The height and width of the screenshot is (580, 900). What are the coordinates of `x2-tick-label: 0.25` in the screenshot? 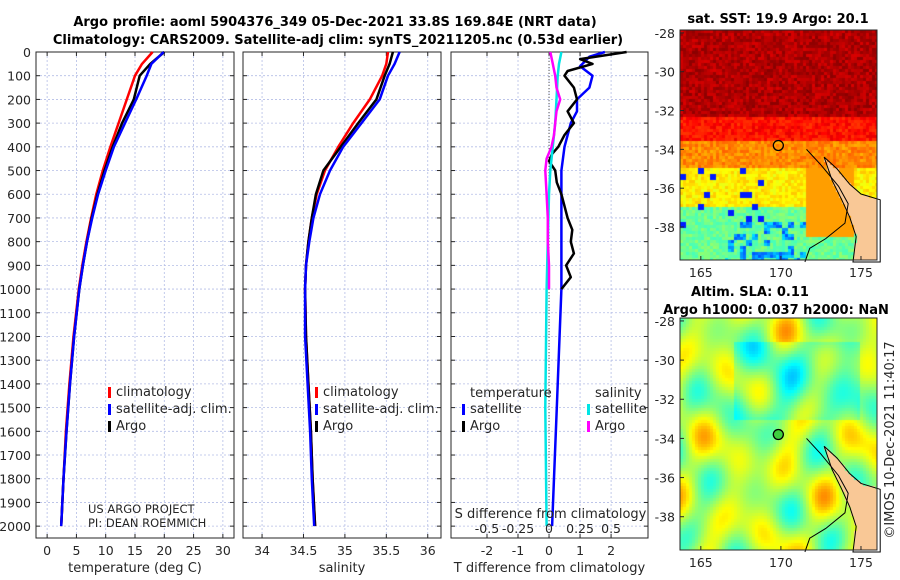 It's located at (580, 528).